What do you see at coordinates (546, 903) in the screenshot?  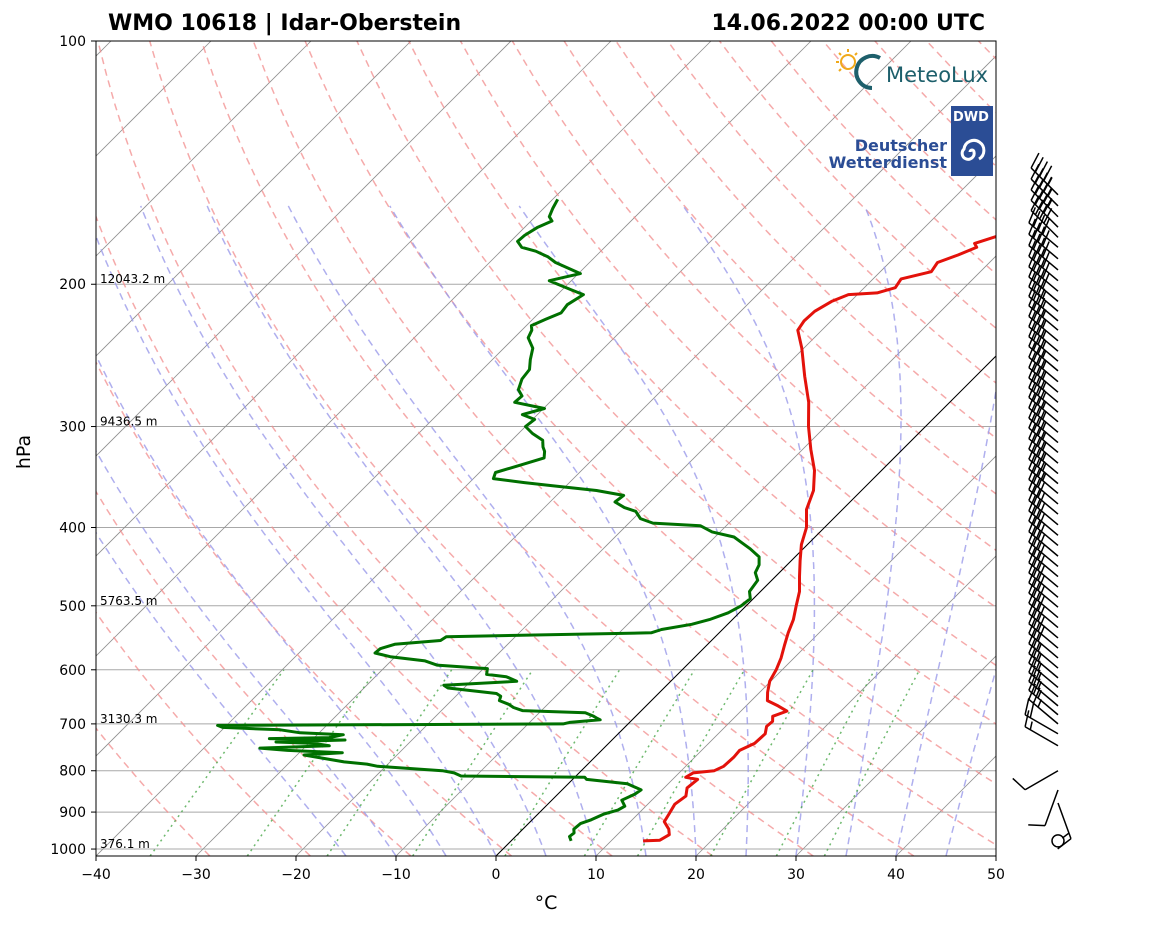 I see `x-axis-label: °C` at bounding box center [546, 903].